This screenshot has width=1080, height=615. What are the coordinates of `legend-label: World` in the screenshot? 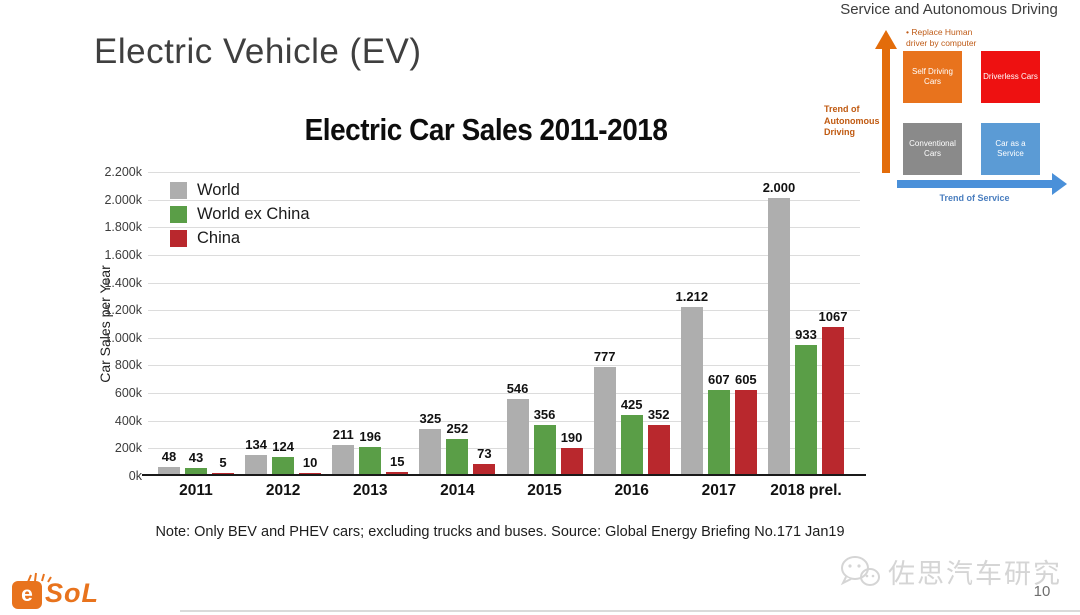 It's located at (218, 190).